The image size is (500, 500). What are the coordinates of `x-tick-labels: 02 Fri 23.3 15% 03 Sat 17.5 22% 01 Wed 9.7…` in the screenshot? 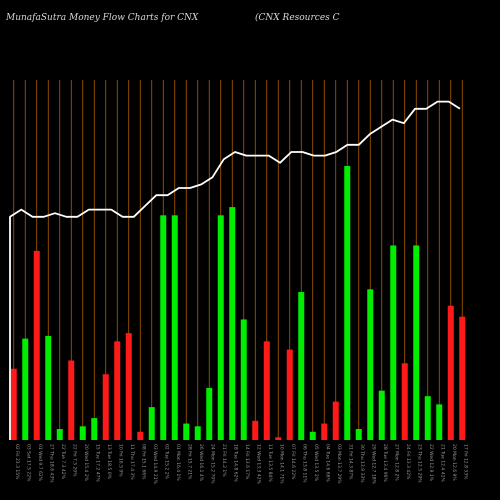 It's located at (241, 464).